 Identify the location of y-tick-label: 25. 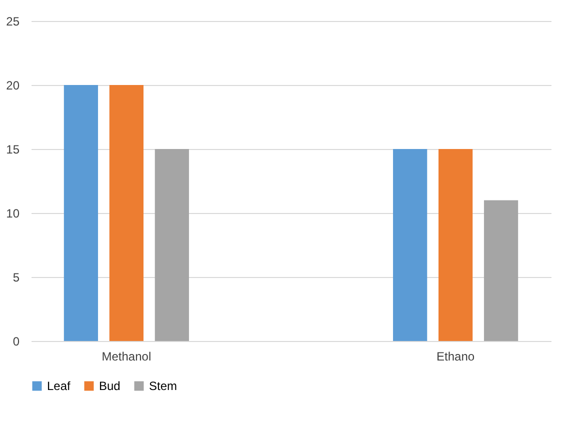
(13, 21).